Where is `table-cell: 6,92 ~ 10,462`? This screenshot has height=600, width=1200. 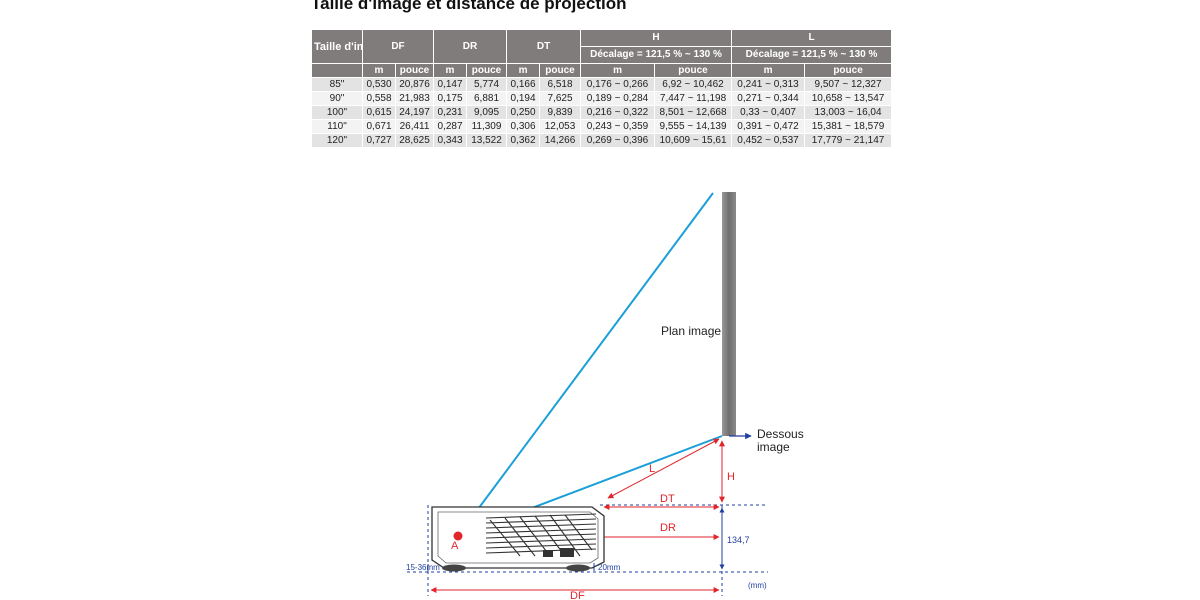
table-cell: 6,92 ~ 10,462 is located at coordinates (693, 84).